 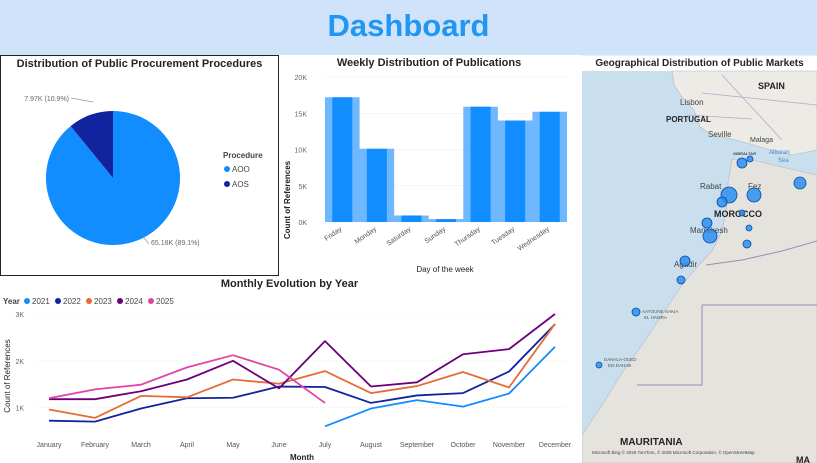 I want to click on legend-aoo-marker, so click(x=227, y=169).